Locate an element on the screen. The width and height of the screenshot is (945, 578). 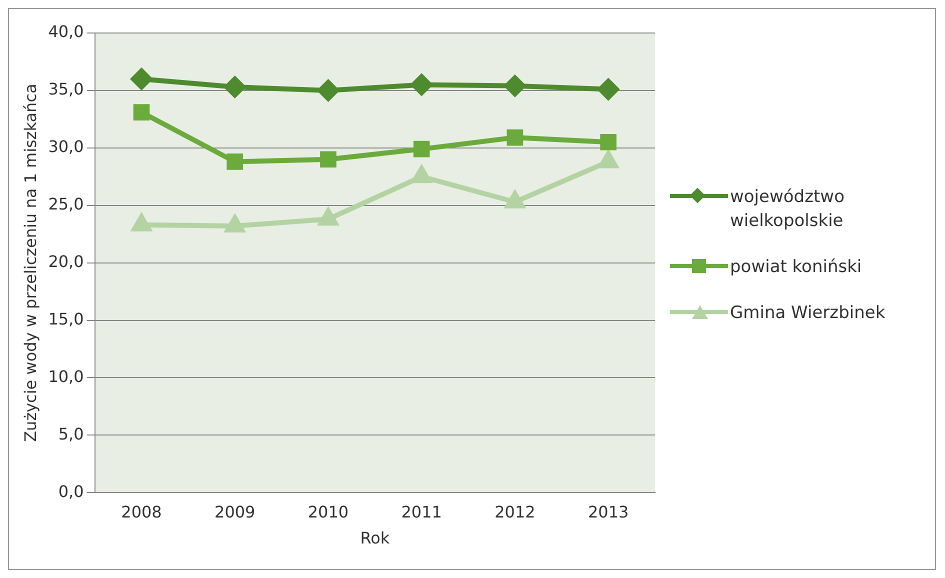
y-axis-title: Zużycie wody w przeliczeniu na 1 miszkańca is located at coordinates (30, 263).